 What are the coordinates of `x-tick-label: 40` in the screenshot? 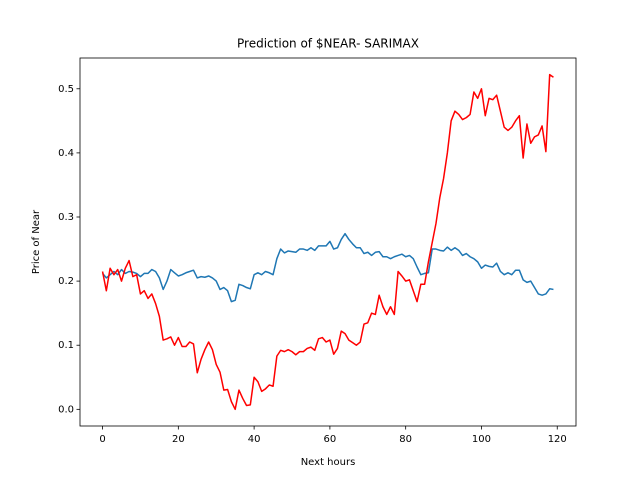 It's located at (254, 439).